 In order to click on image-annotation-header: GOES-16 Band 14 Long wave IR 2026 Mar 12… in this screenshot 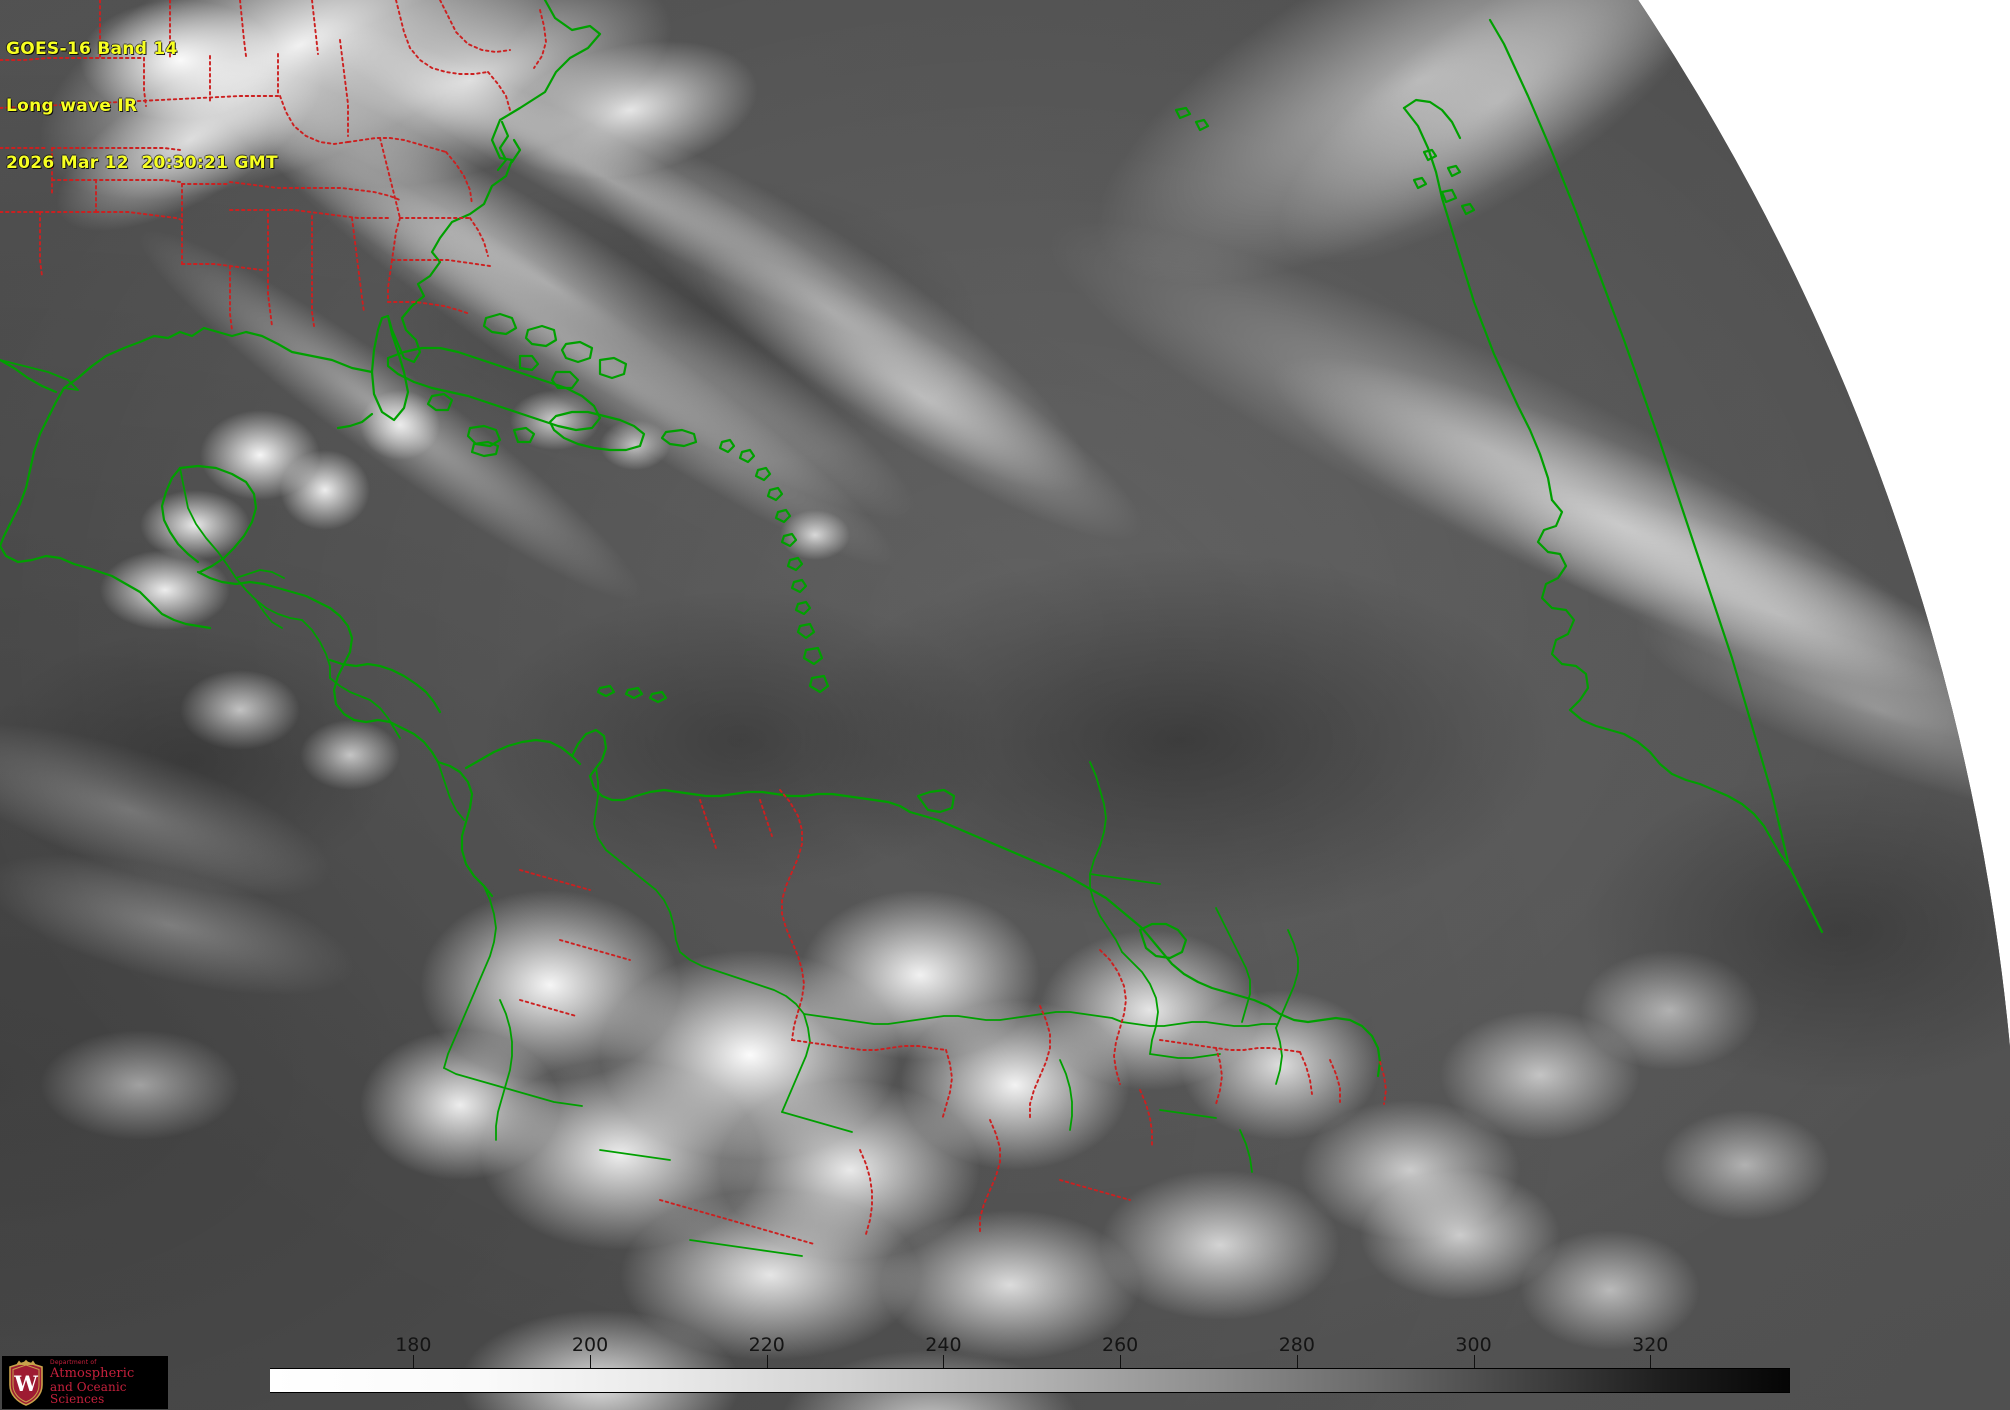, I will do `click(142, 106)`.